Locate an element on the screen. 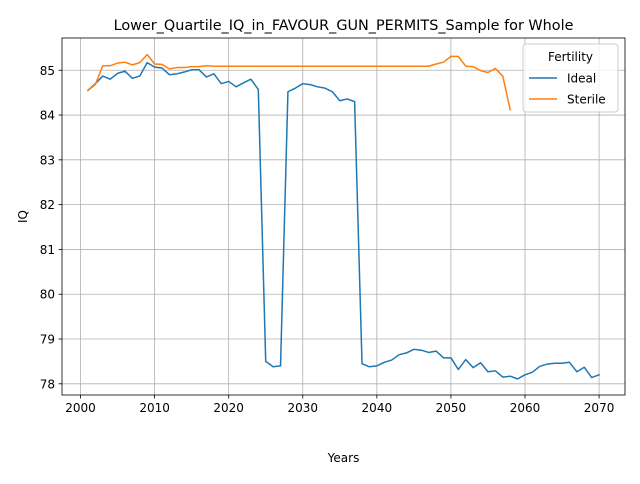 This screenshot has height=484, width=640. x-tick-label: 2040 is located at coordinates (377, 408).